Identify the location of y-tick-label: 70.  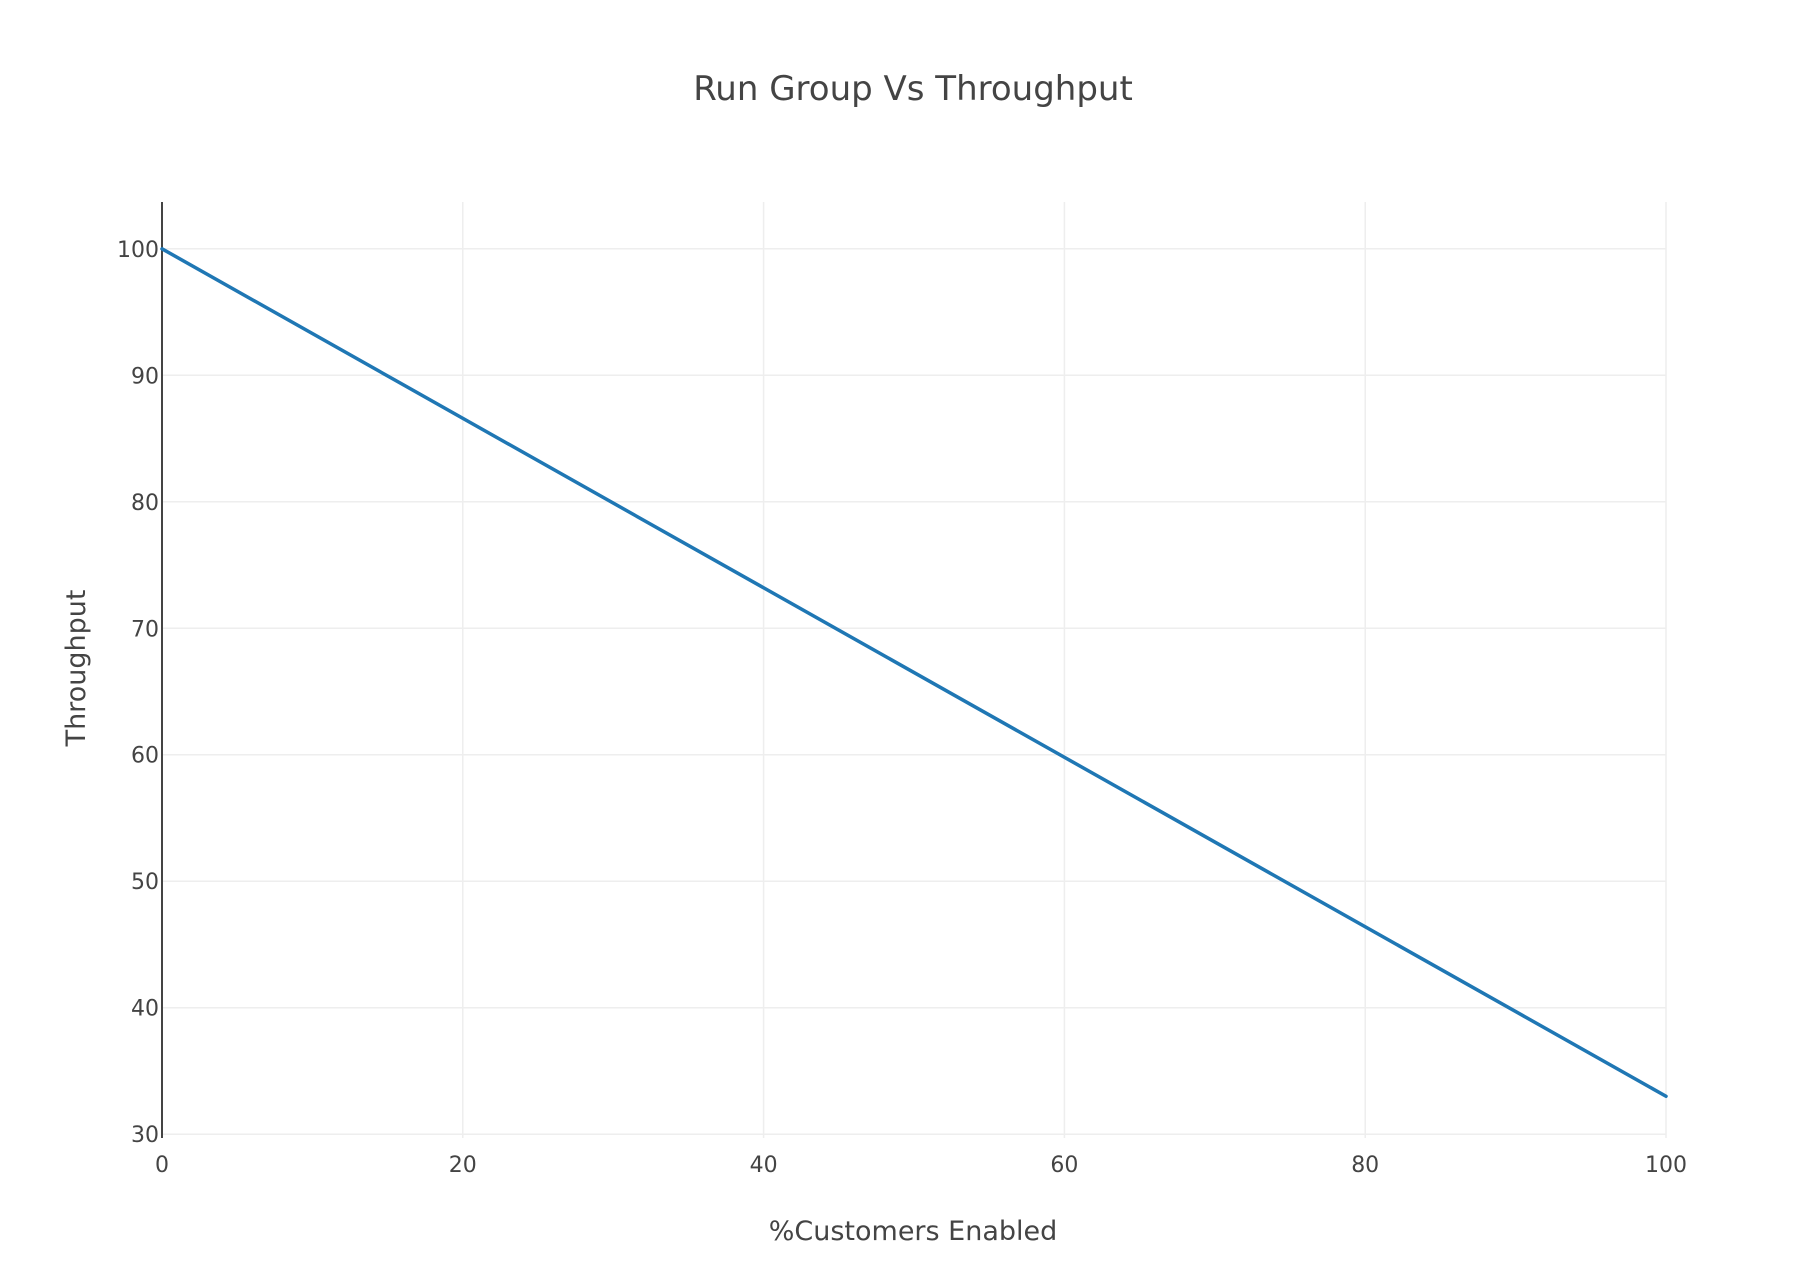
(145, 629).